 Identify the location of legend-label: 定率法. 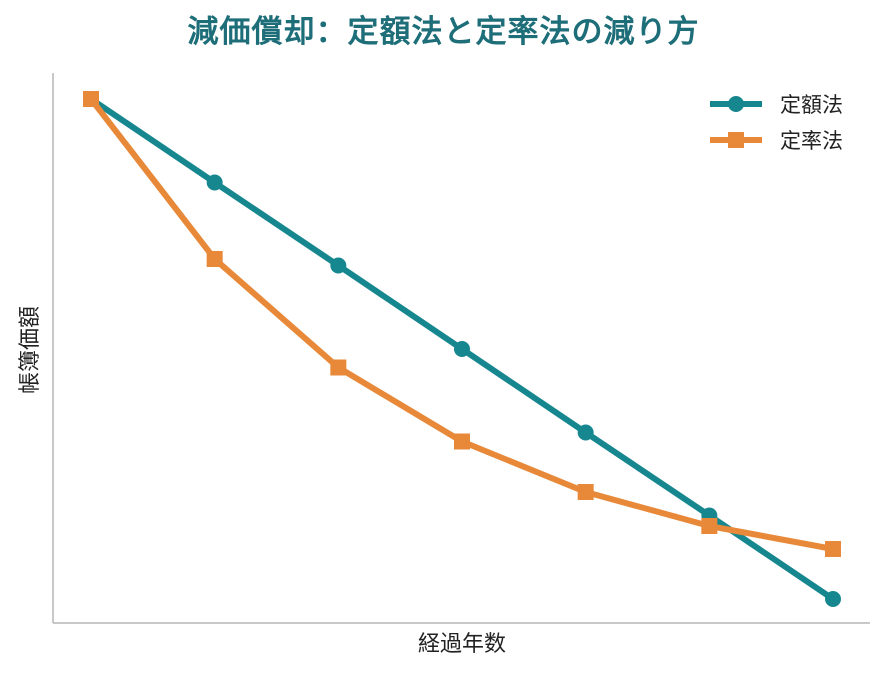
(811, 141).